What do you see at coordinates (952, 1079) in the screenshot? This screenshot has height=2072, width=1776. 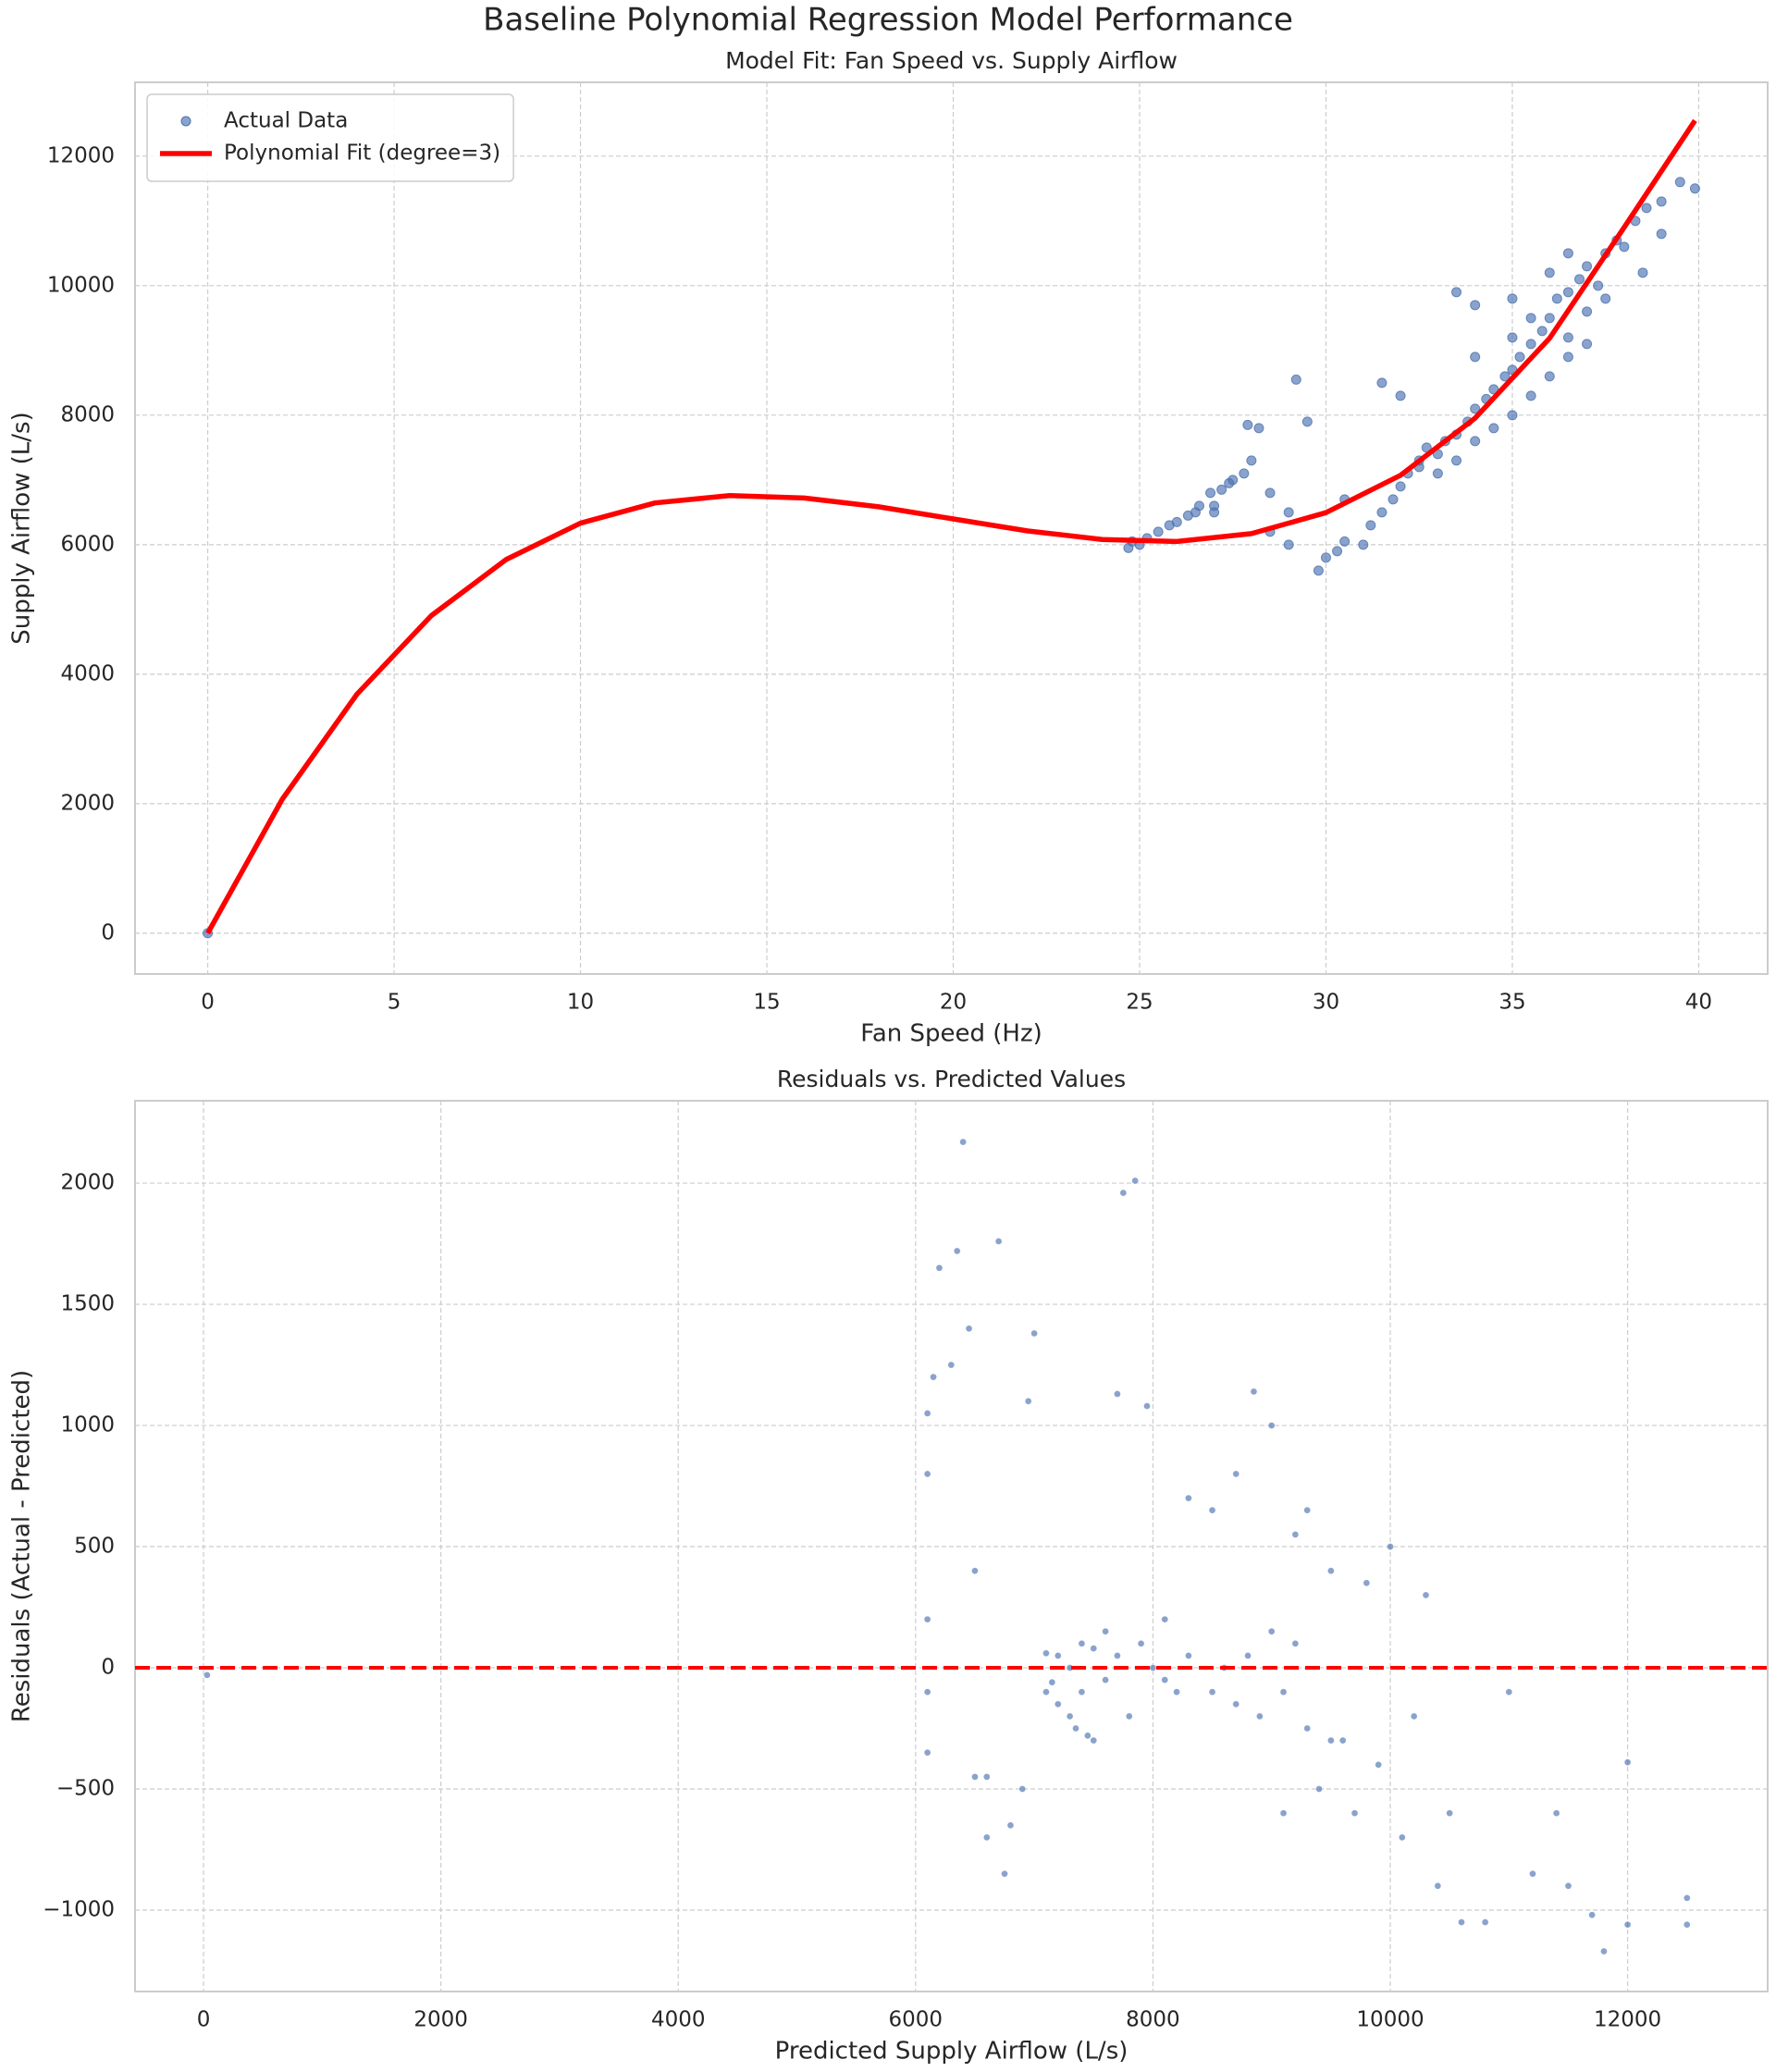 I see `subplot-title: Residuals vs. Predicted Values` at bounding box center [952, 1079].